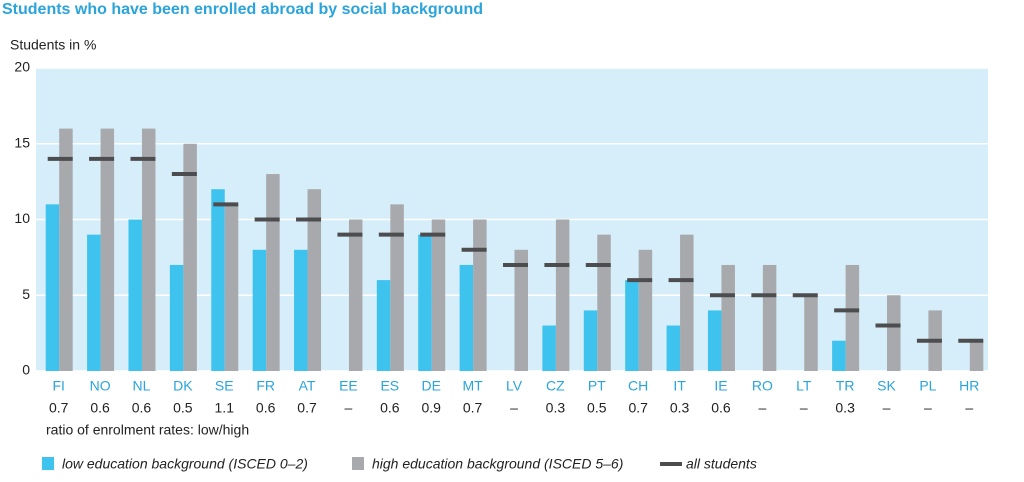 The width and height of the screenshot is (1024, 482). Describe the element at coordinates (22, 67) in the screenshot. I see `y-tick-label: 20` at that location.